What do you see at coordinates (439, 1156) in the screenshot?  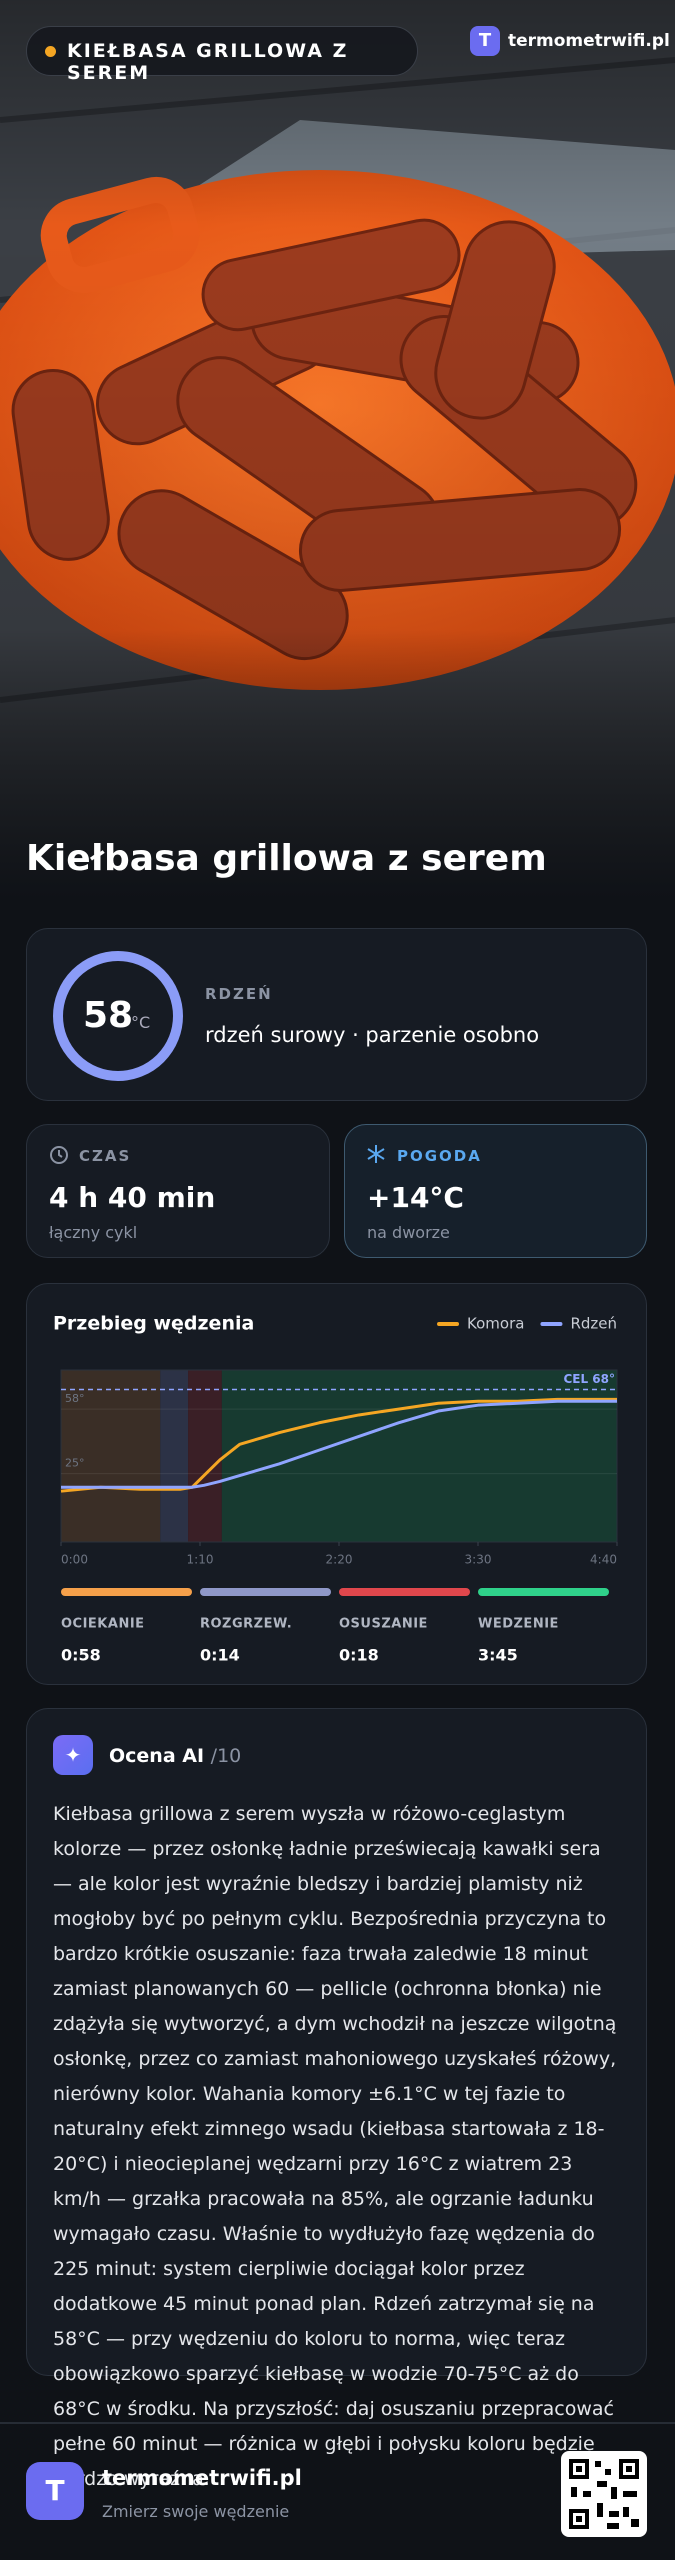 I see `weather-label: POGODA` at bounding box center [439, 1156].